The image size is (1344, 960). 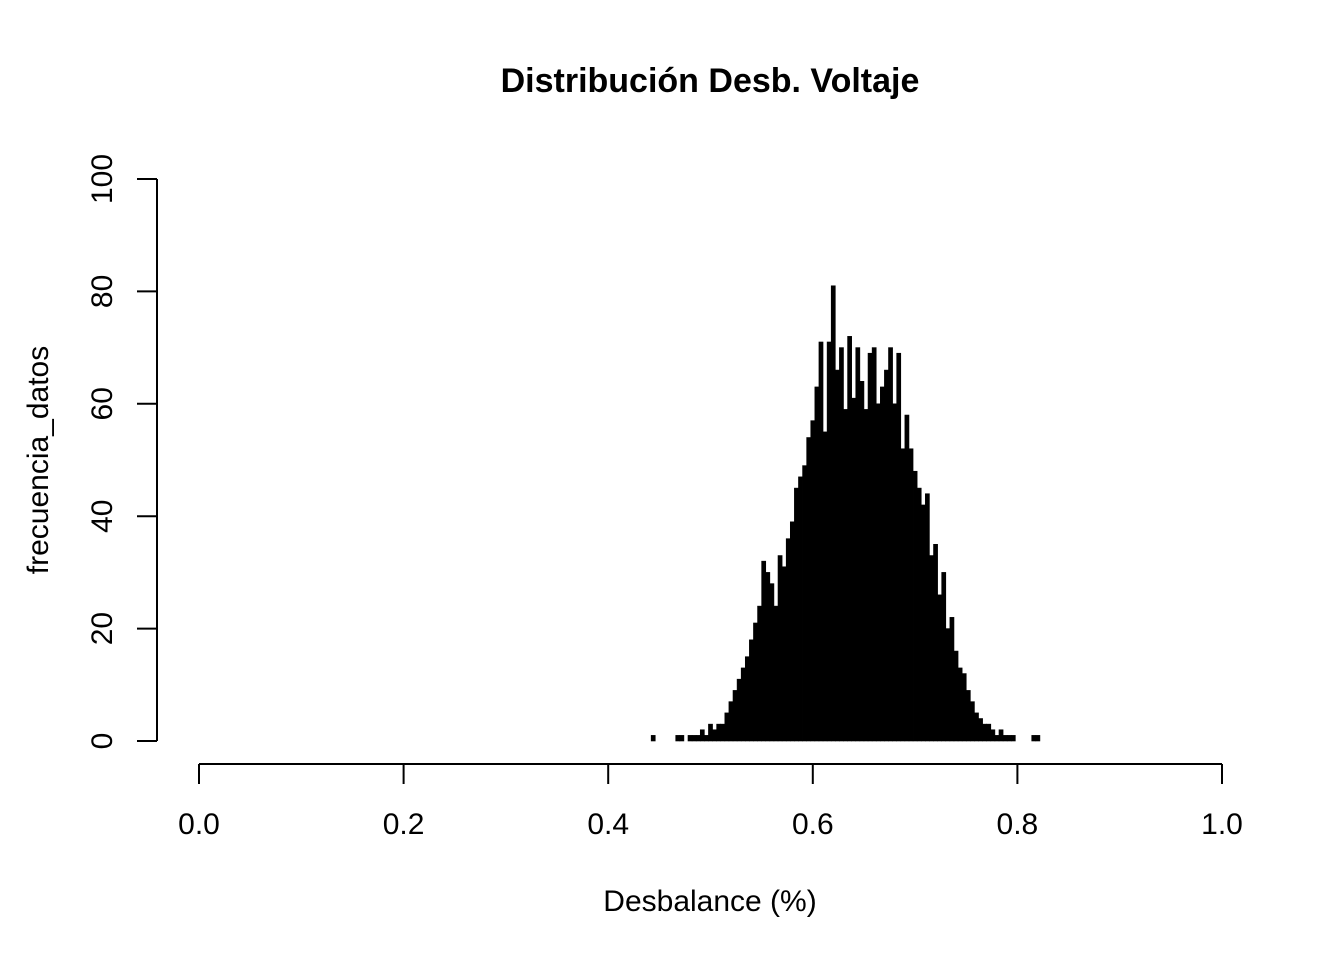 What do you see at coordinates (102, 179) in the screenshot?
I see `y-tick-label: 100` at bounding box center [102, 179].